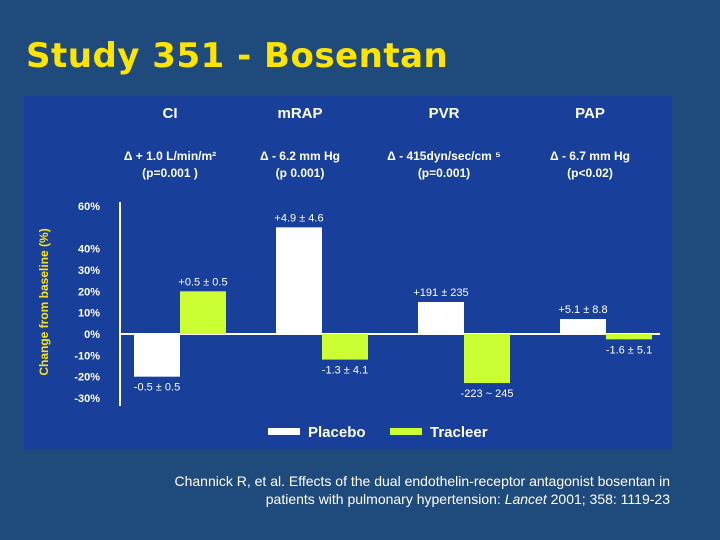  What do you see at coordinates (383, 499) in the screenshot?
I see `citation-text: patients with pulmonary hypertension:` at bounding box center [383, 499].